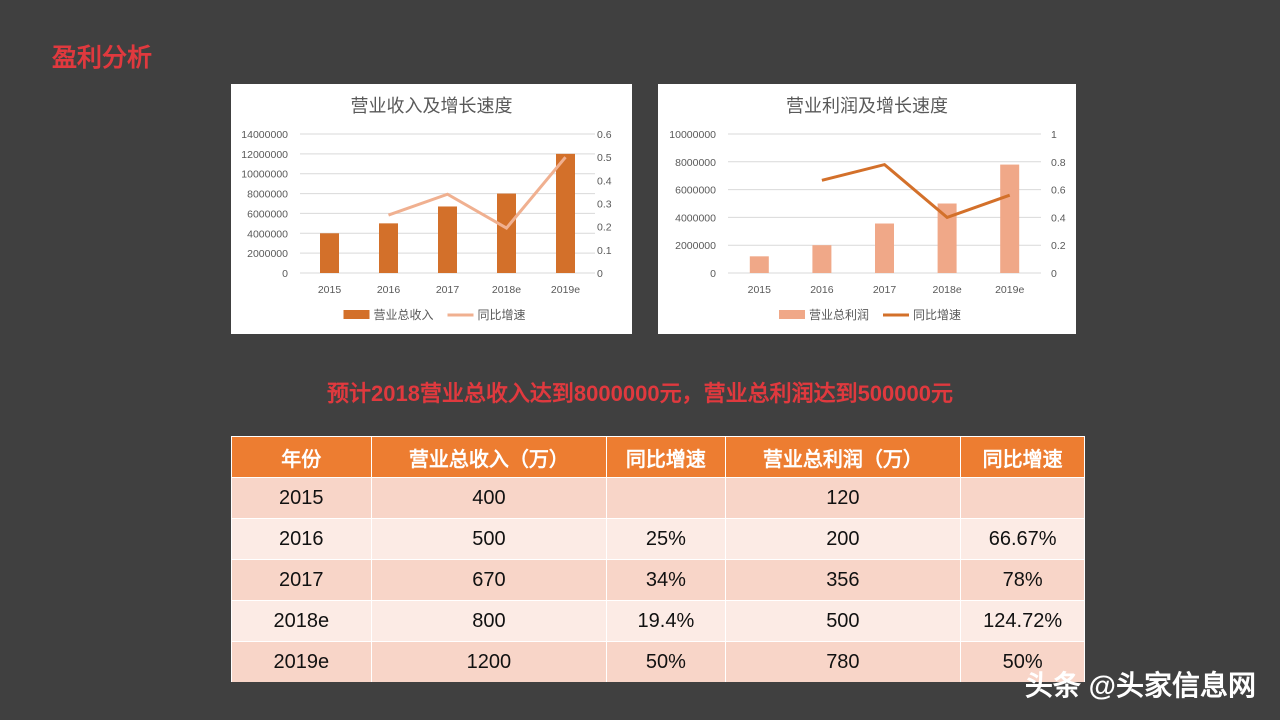 The image size is (1280, 720). What do you see at coordinates (843, 539) in the screenshot?
I see `table-cell: 200` at bounding box center [843, 539].